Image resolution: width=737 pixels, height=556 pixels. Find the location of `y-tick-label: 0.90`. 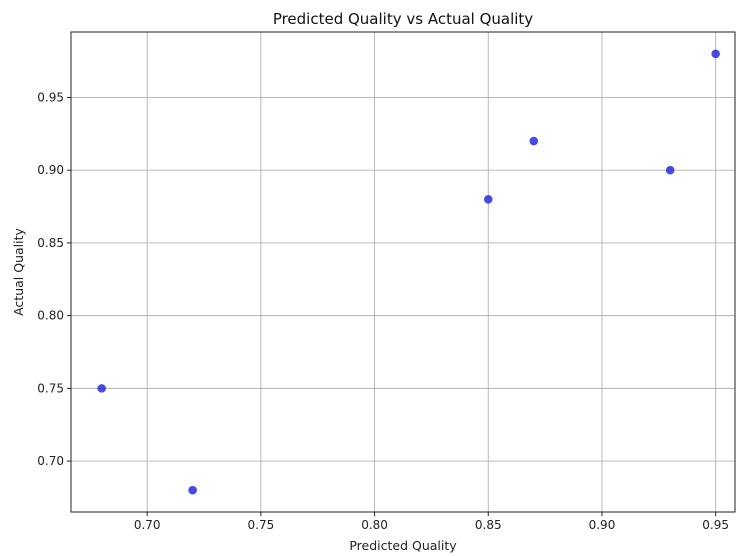

y-tick-label: 0.90 is located at coordinates (50, 170).